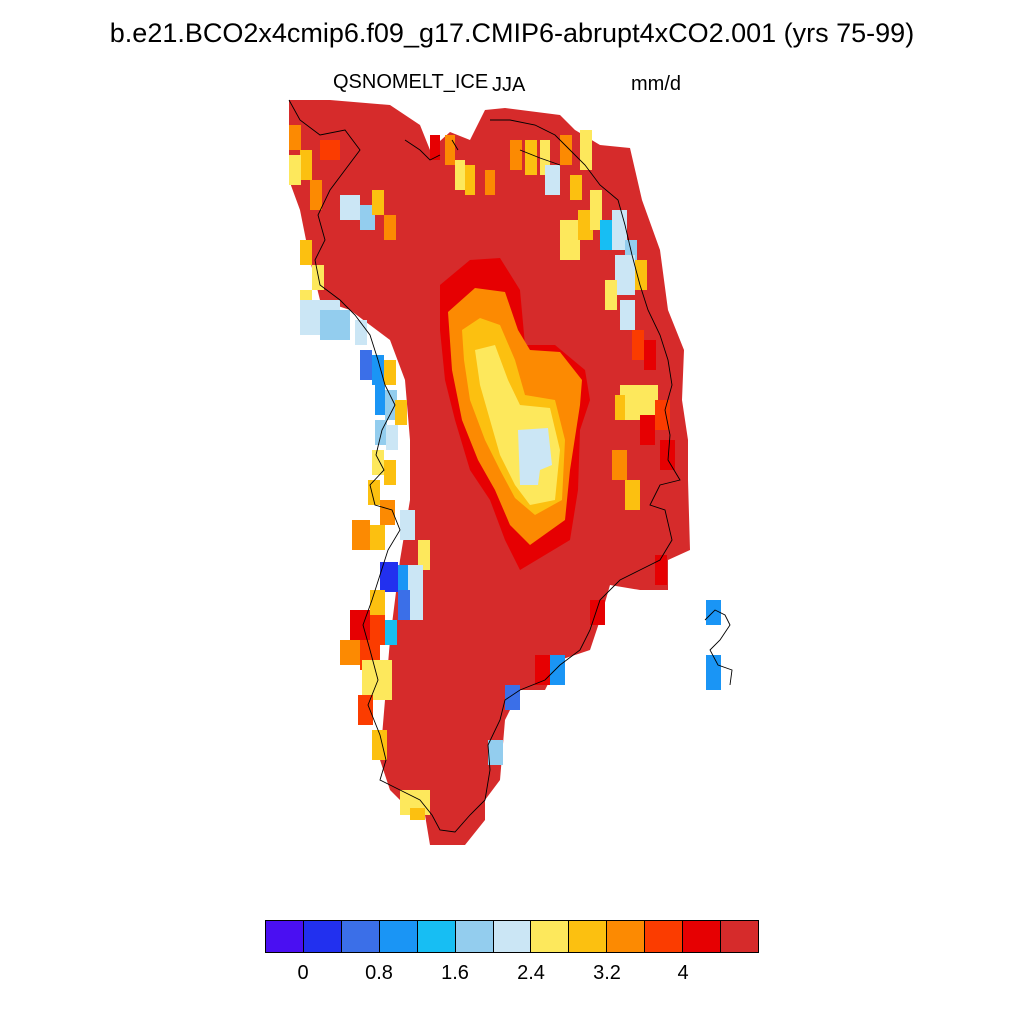 The width and height of the screenshot is (1024, 1024). What do you see at coordinates (512, 973) in the screenshot?
I see `colorbar-labels: 0 0.8 1.6 2.4 3.2 4` at bounding box center [512, 973].